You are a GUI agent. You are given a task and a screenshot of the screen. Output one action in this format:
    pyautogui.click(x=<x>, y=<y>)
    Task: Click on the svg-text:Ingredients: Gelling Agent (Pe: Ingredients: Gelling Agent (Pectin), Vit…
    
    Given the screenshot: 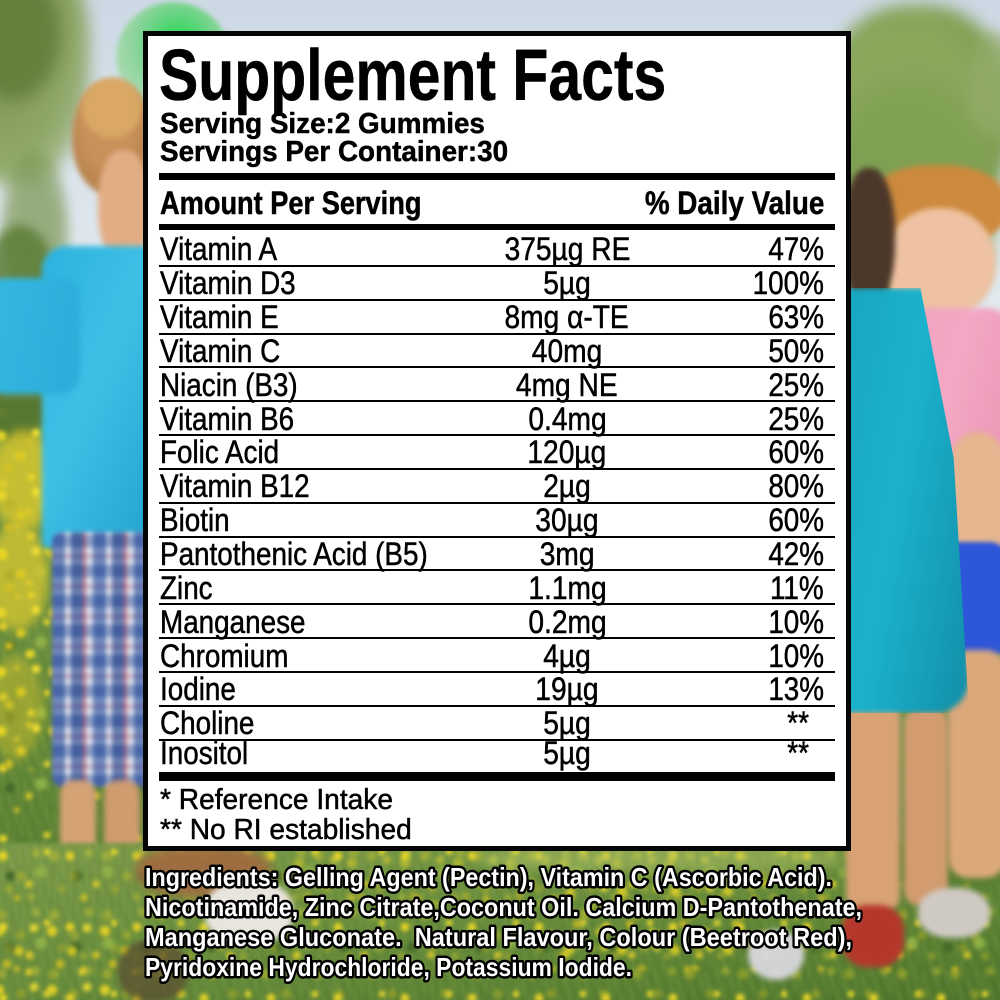 What is the action you would take?
    pyautogui.click(x=488, y=877)
    